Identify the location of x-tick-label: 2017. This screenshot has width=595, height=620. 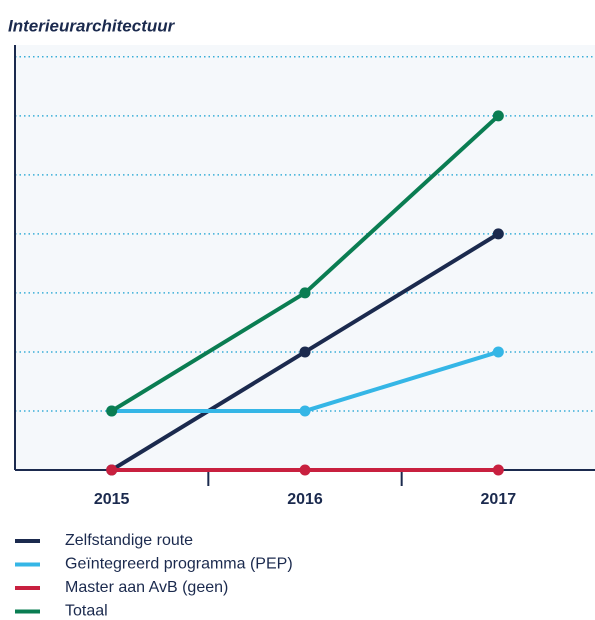
(499, 499).